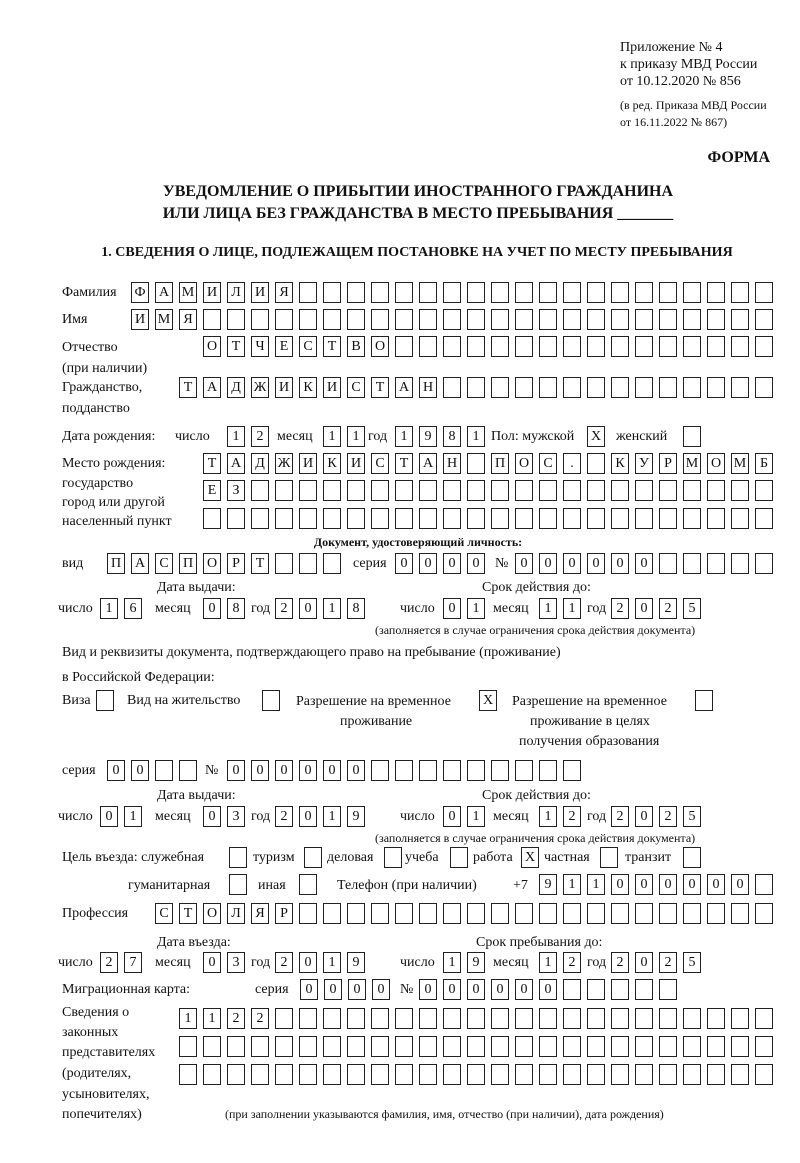 Image resolution: width=800 pixels, height=1163 pixels. Describe the element at coordinates (188, 387) in the screenshot. I see `citizenship-cell: Т` at that location.